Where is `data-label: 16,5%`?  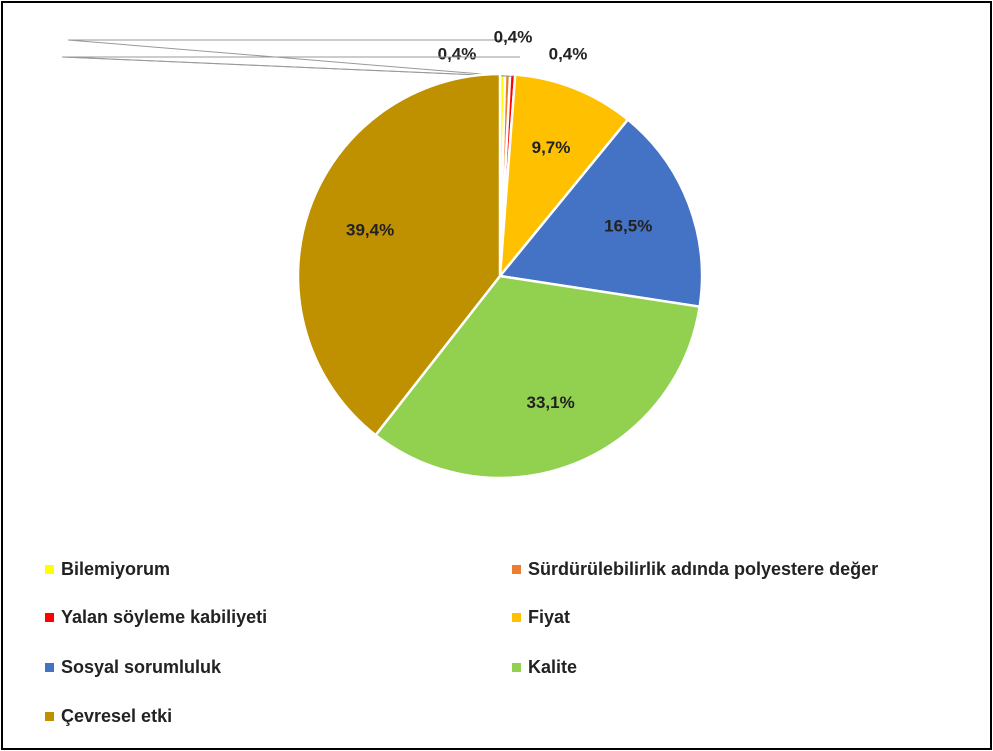
data-label: 16,5% is located at coordinates (628, 225).